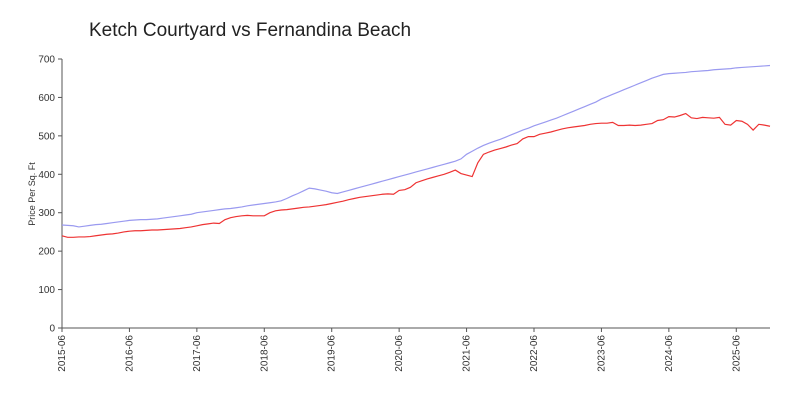 This screenshot has width=800, height=400. I want to click on x-tick-label: 2015-06, so click(62, 353).